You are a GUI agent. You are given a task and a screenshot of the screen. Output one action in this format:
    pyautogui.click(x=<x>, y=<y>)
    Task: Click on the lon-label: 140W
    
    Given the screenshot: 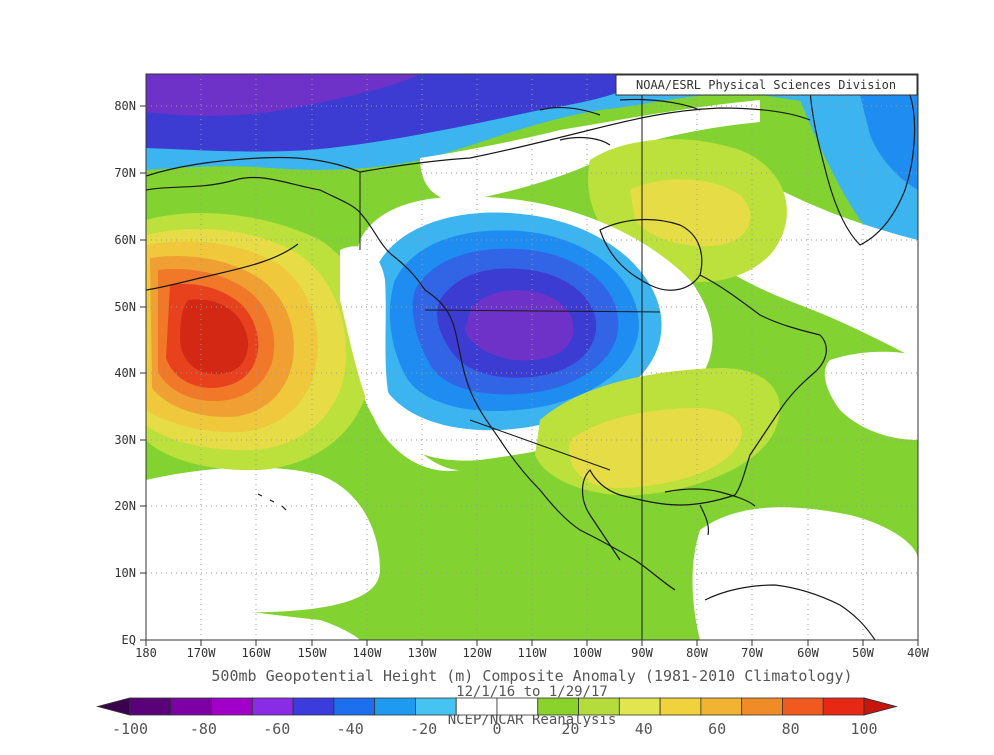 What is the action you would take?
    pyautogui.click(x=368, y=653)
    